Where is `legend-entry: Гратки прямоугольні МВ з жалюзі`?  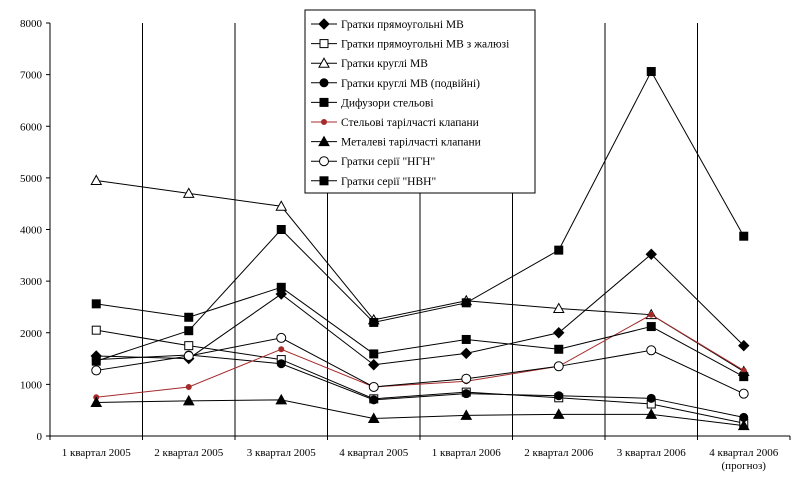 legend-entry: Гратки прямоугольні МВ з жалюзі is located at coordinates (410, 45).